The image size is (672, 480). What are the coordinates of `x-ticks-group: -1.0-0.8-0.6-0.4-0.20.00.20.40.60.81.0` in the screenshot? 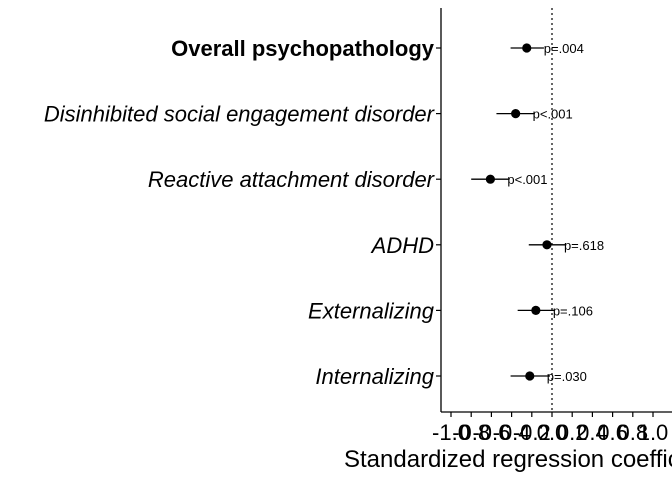 It's located at (550, 428).